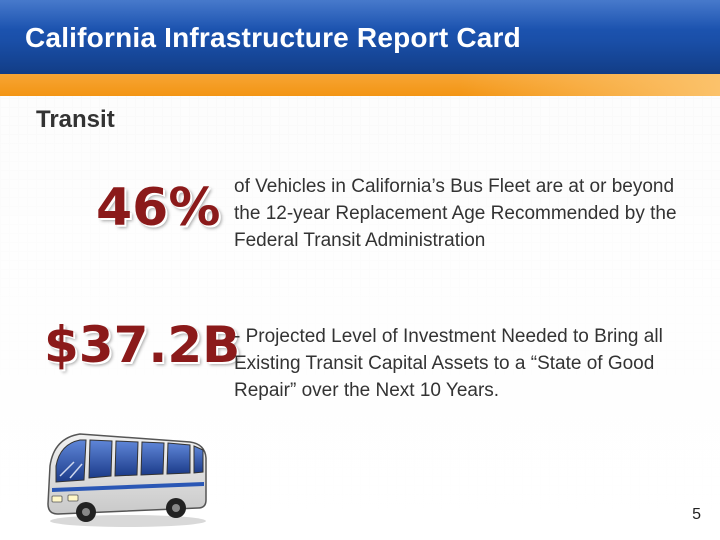 This screenshot has height=540, width=720. What do you see at coordinates (273, 37) in the screenshot?
I see `slide-title: California Infrastructure Report Card` at bounding box center [273, 37].